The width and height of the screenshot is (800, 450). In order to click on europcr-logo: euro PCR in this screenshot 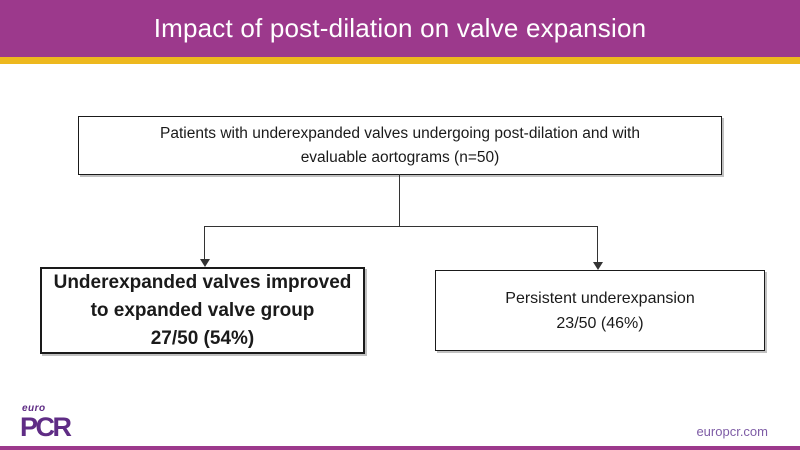, I will do `click(46, 422)`.